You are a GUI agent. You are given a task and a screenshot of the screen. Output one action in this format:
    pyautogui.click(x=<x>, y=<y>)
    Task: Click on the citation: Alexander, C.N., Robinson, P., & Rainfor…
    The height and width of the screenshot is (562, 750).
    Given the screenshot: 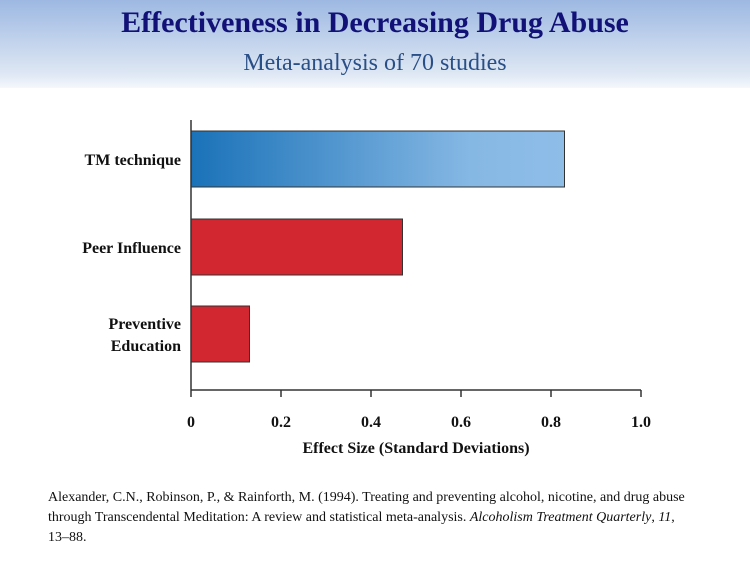 What is the action you would take?
    pyautogui.click(x=368, y=518)
    